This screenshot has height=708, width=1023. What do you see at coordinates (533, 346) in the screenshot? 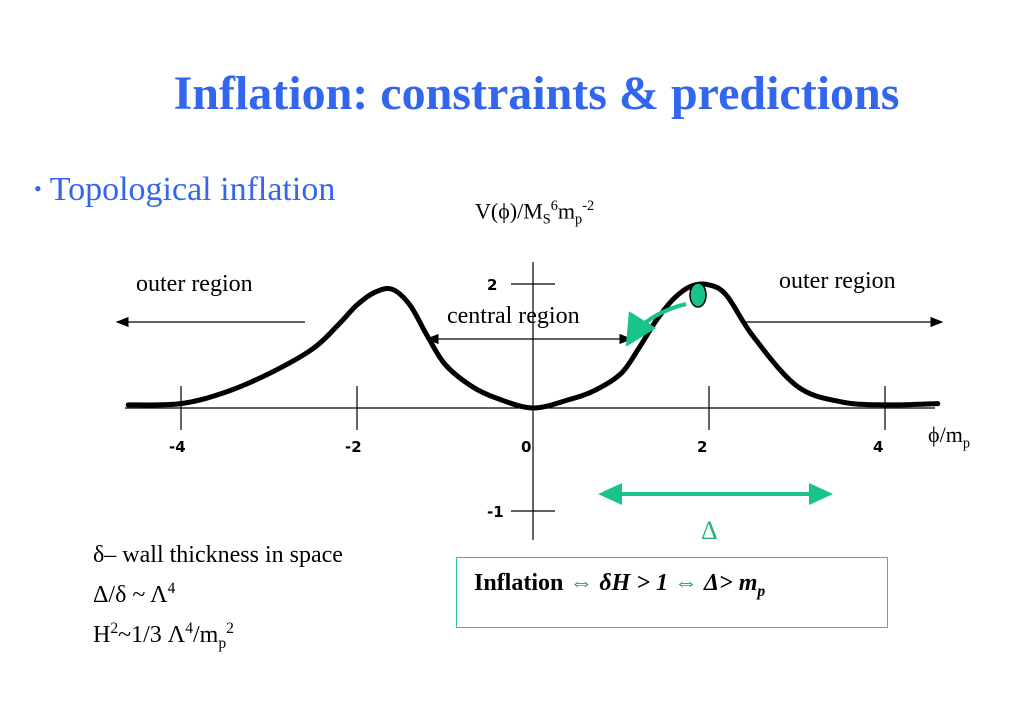
I see `potential-curve` at bounding box center [533, 346].